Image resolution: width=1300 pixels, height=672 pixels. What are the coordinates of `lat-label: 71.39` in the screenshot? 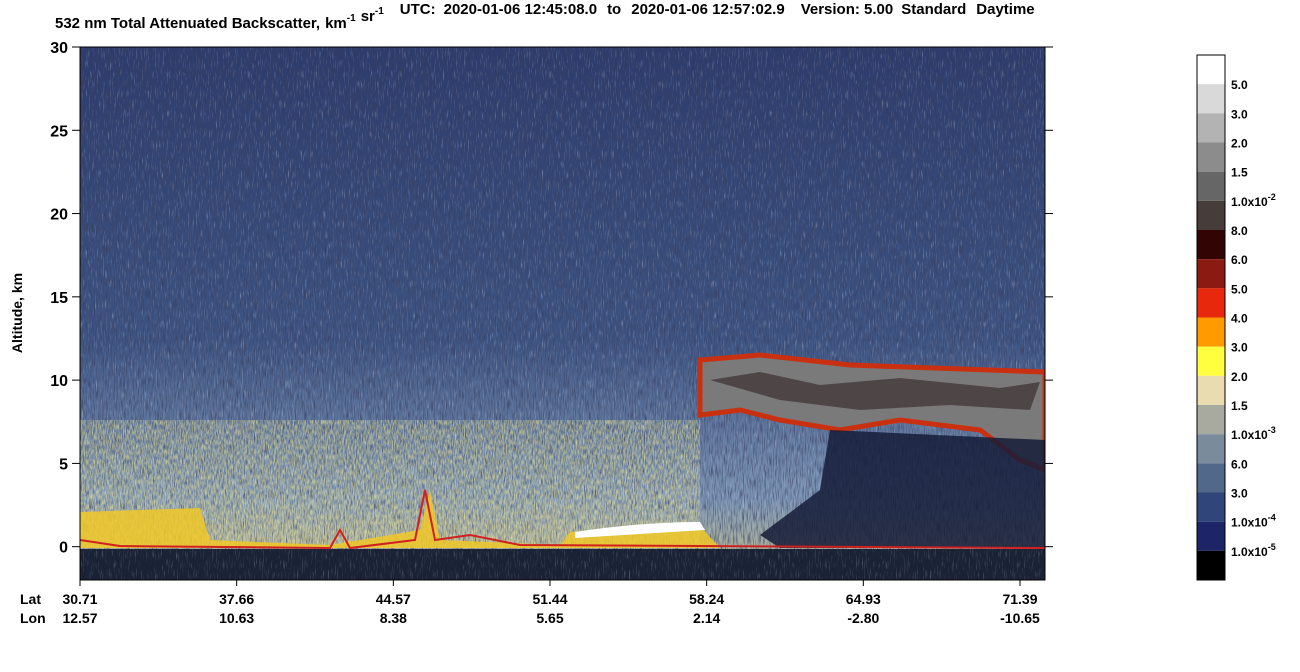 It's located at (1019, 599).